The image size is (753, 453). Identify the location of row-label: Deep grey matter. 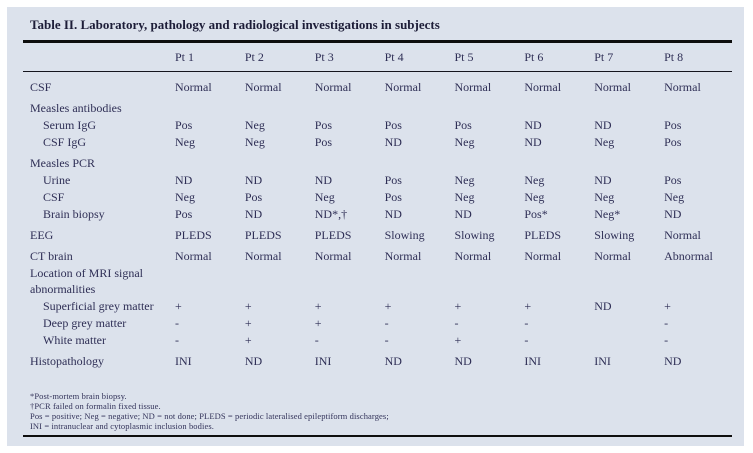
(85, 323).